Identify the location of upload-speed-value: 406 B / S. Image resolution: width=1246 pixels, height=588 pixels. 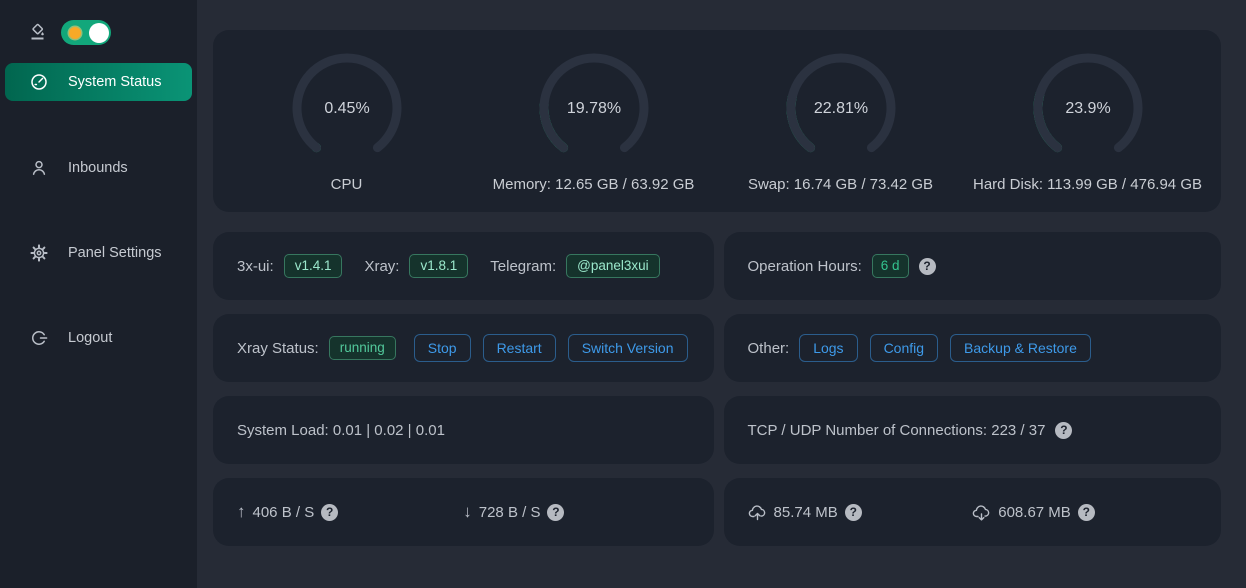
(283, 512).